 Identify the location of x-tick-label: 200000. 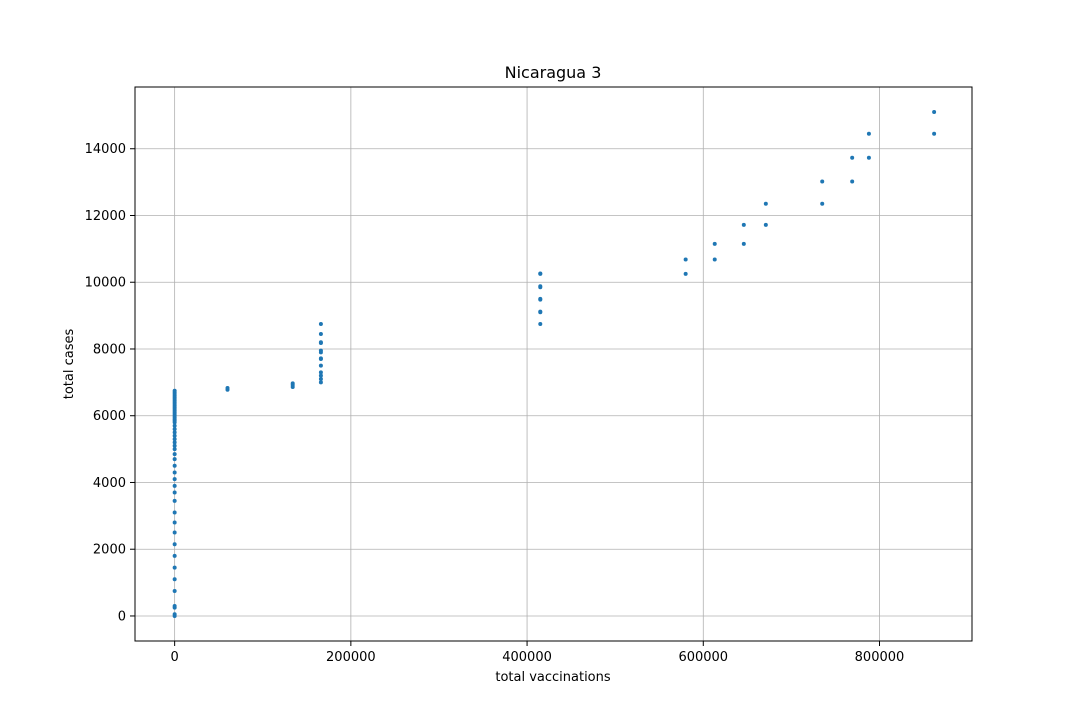
(351, 657).